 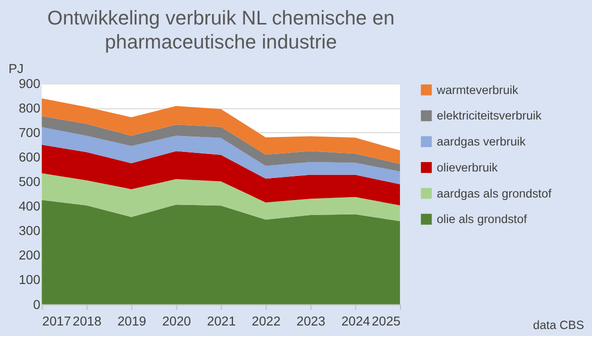 What do you see at coordinates (131, 321) in the screenshot?
I see `x-tick-label: 2019` at bounding box center [131, 321].